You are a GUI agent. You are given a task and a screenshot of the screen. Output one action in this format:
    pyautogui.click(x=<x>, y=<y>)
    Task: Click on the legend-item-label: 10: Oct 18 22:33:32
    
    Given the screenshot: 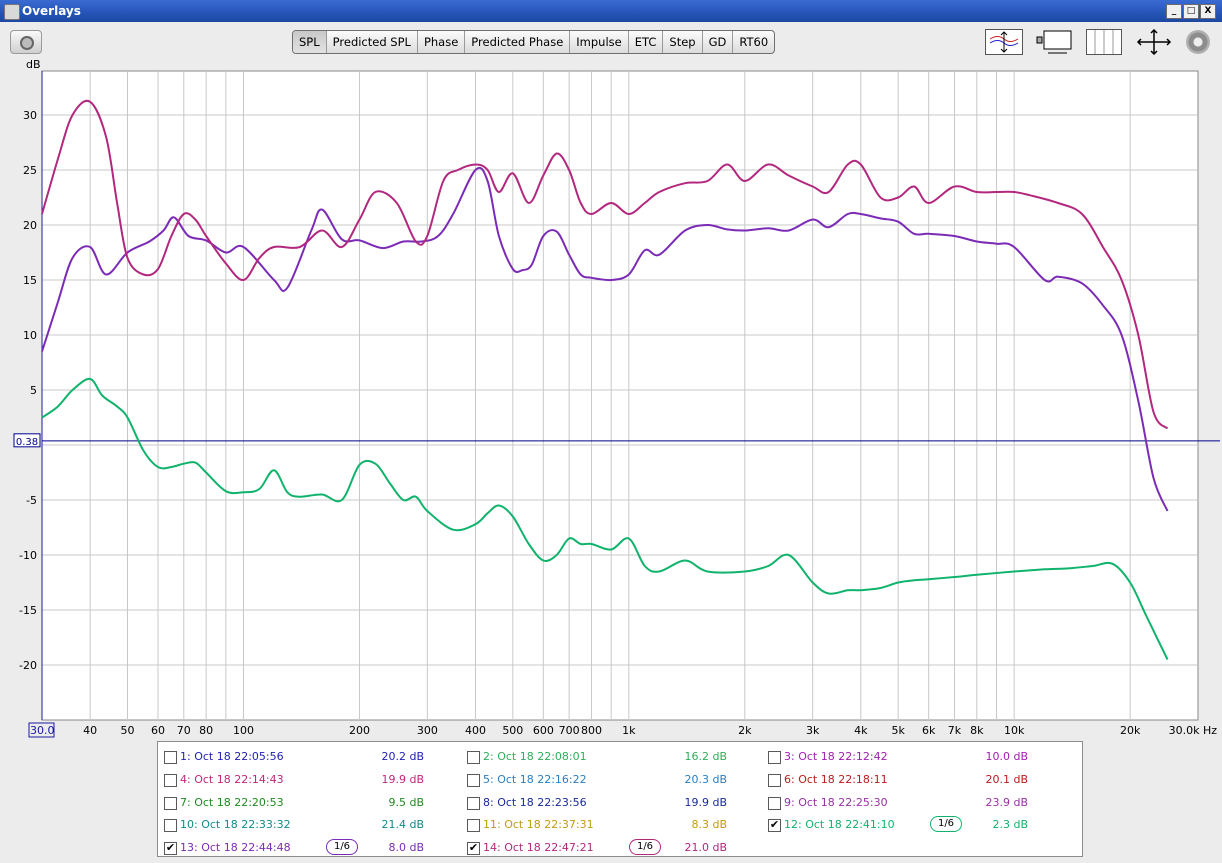 What is the action you would take?
    pyautogui.click(x=235, y=825)
    